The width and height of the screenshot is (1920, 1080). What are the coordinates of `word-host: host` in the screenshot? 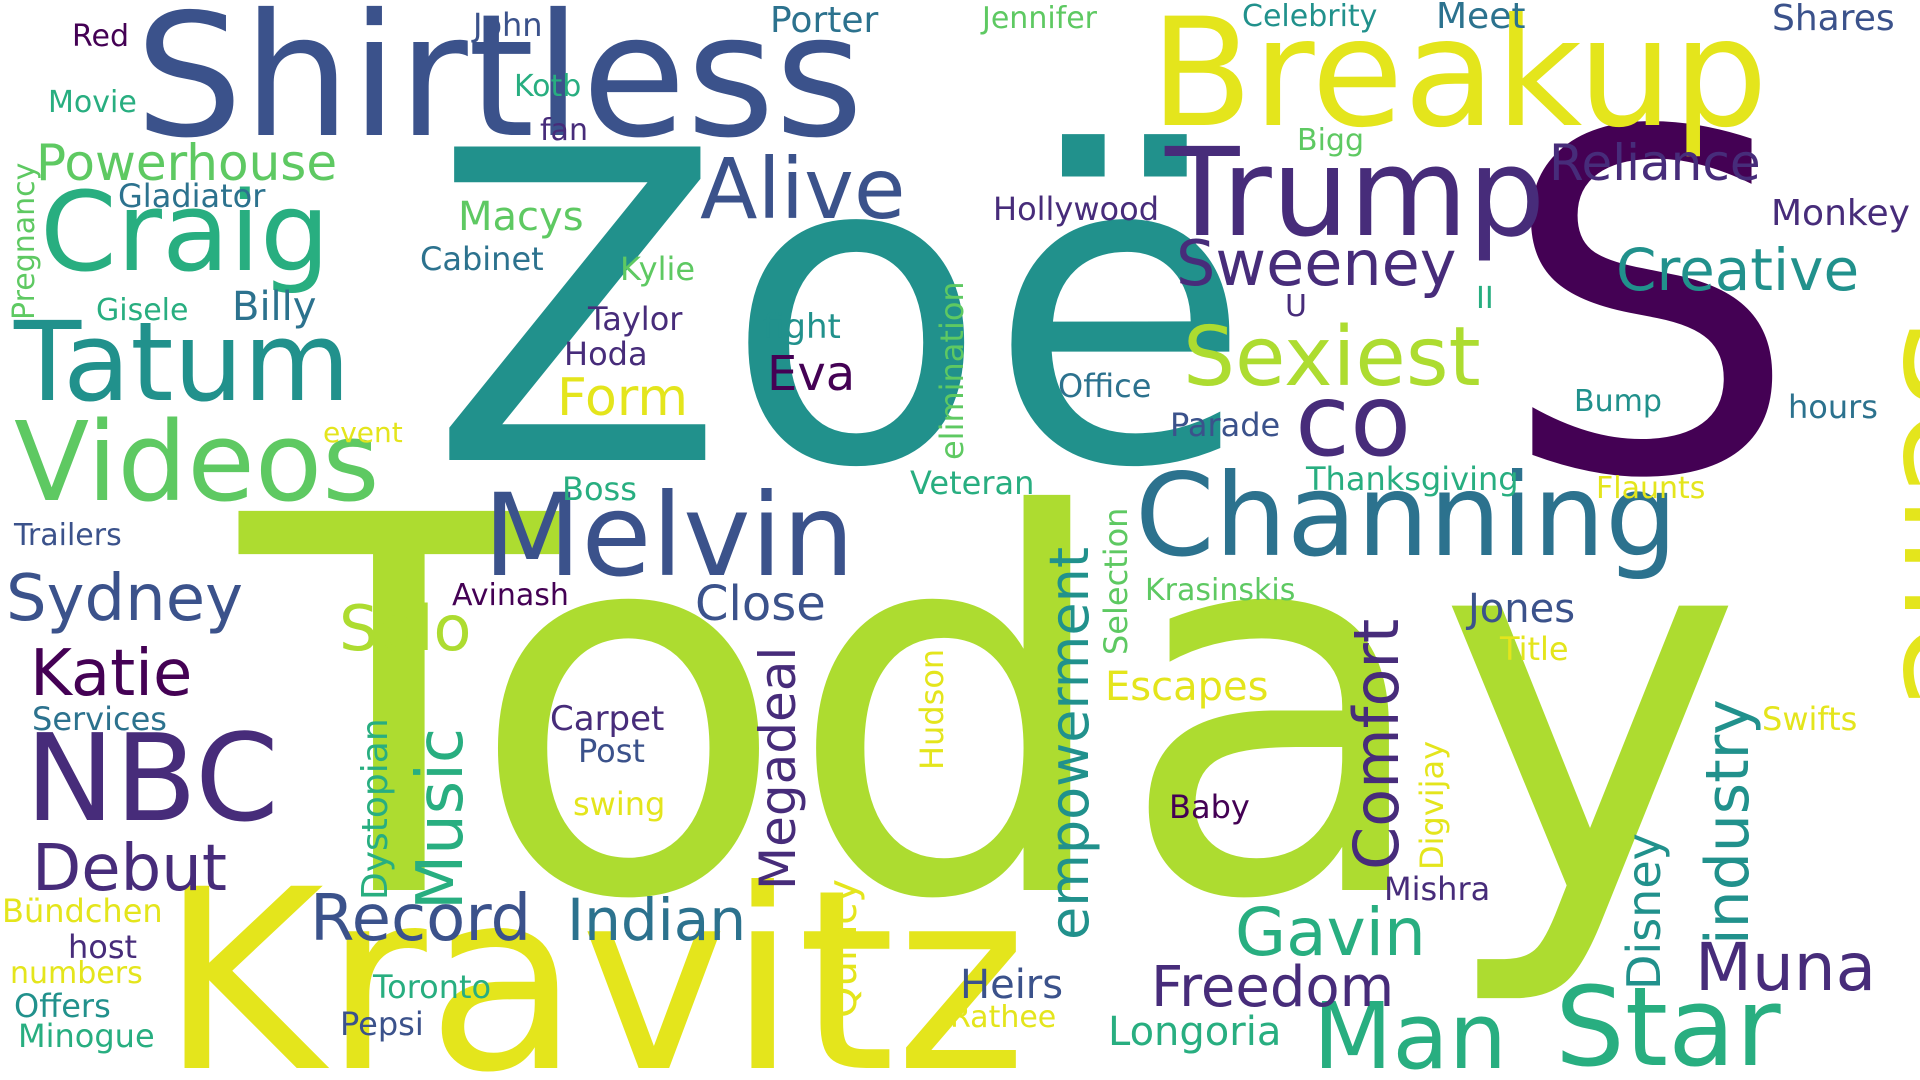 It's located at (102, 947).